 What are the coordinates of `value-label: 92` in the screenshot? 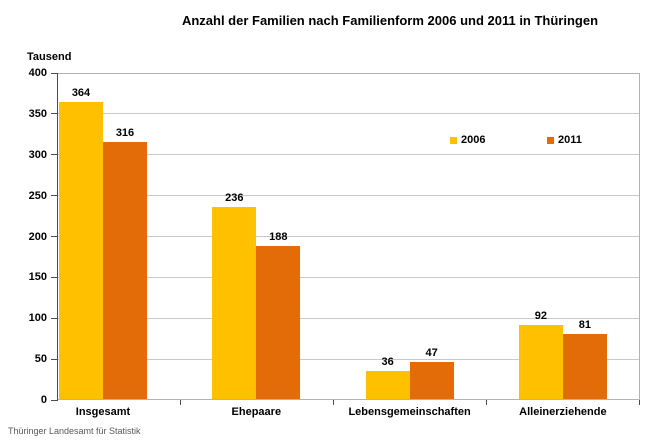 It's located at (541, 315).